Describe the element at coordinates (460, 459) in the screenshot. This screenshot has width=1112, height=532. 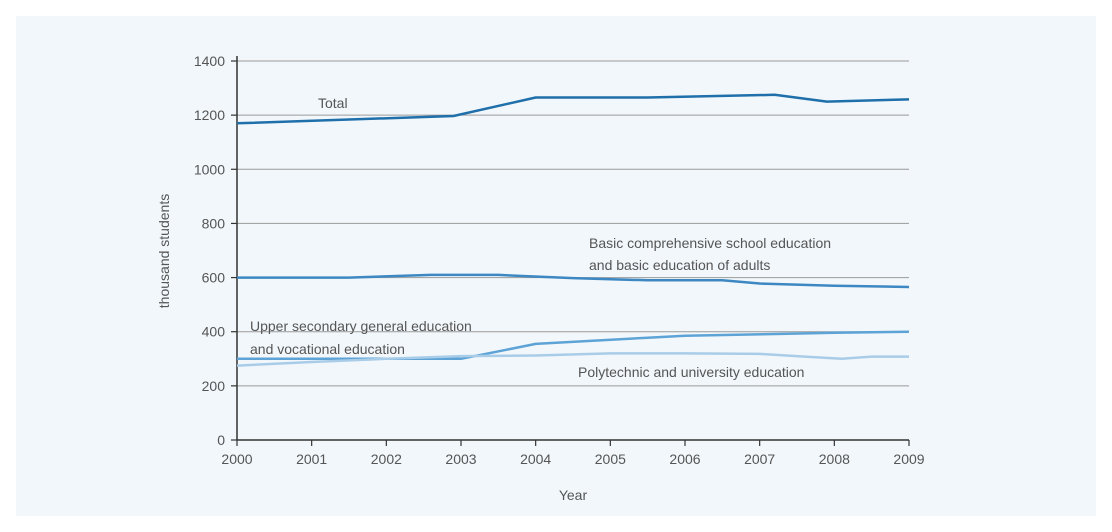
I see `x-tick-label-2003: 2003` at that location.